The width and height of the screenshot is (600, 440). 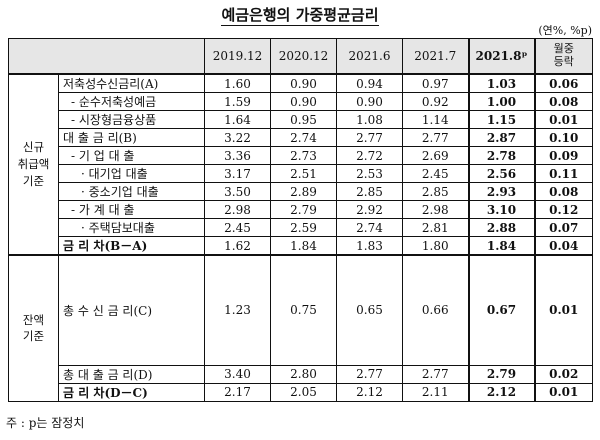 What do you see at coordinates (106, 56) in the screenshot?
I see `header-blank` at bounding box center [106, 56].